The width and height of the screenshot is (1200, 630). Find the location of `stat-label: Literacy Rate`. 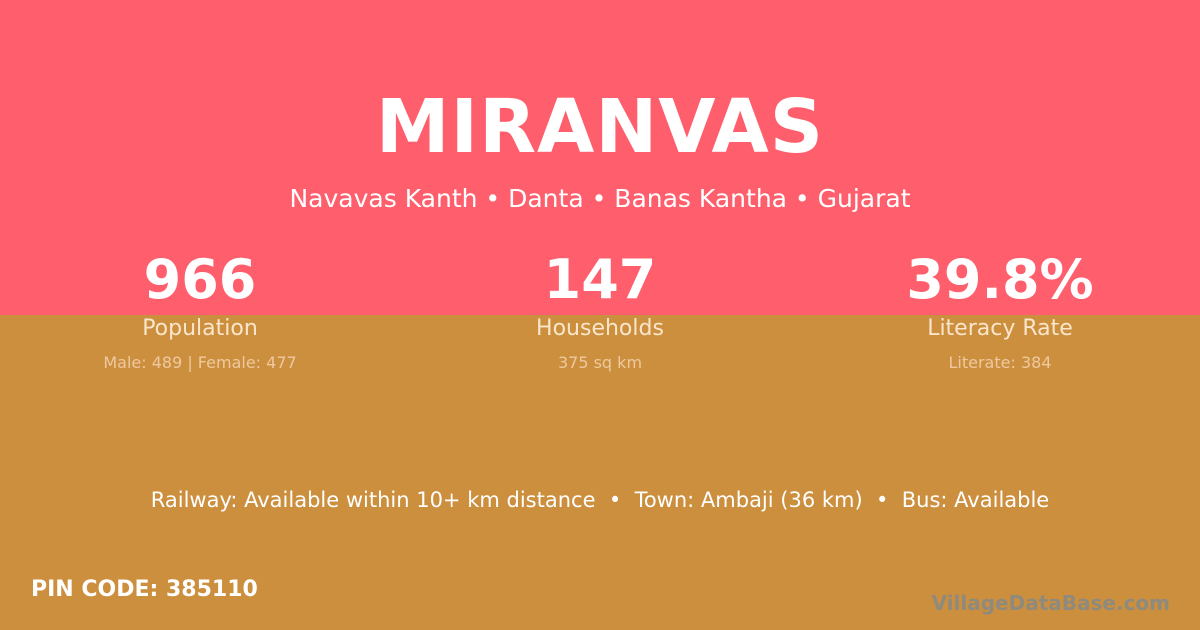

stat-label: Literacy Rate is located at coordinates (1000, 328).